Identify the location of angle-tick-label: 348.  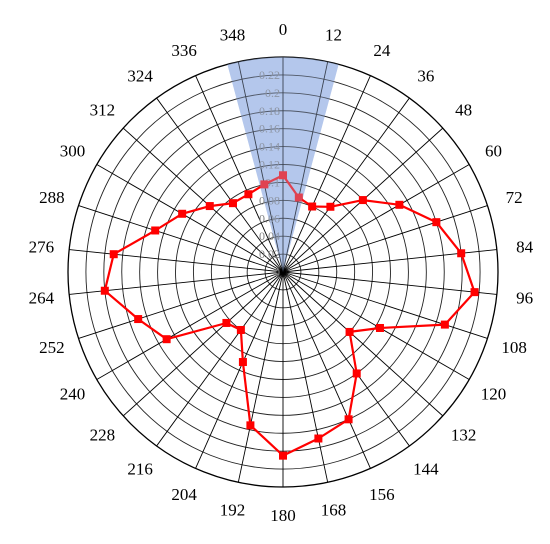
(233, 34).